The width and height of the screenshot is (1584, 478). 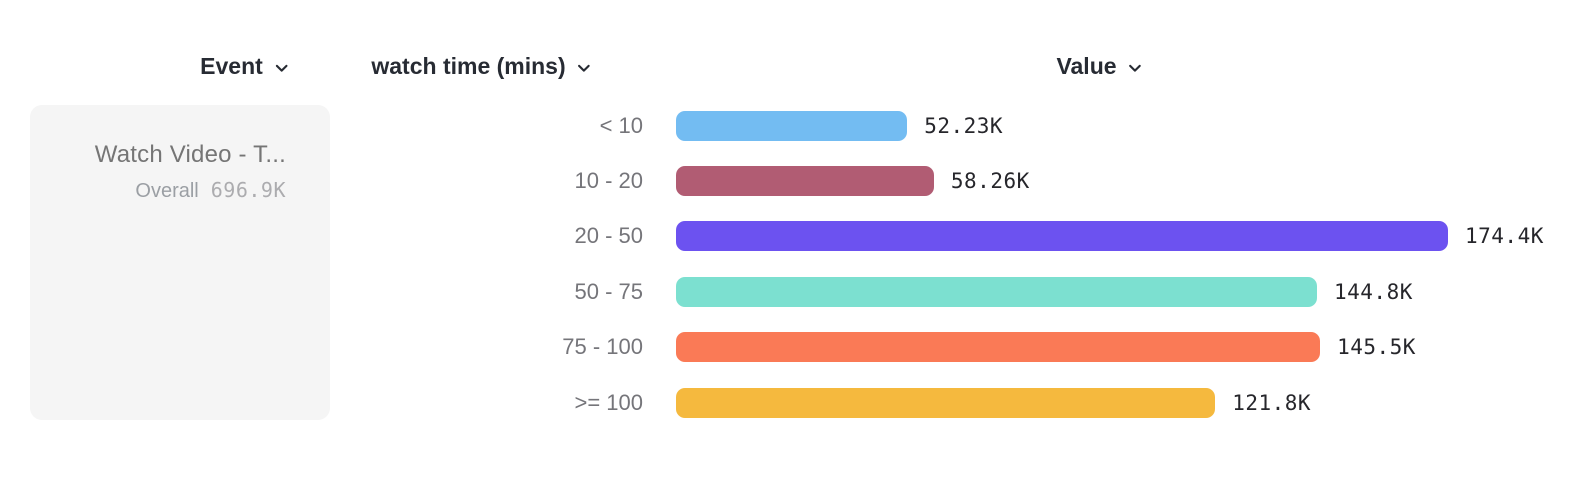 What do you see at coordinates (990, 181) in the screenshot?
I see `value-label: 58.26K` at bounding box center [990, 181].